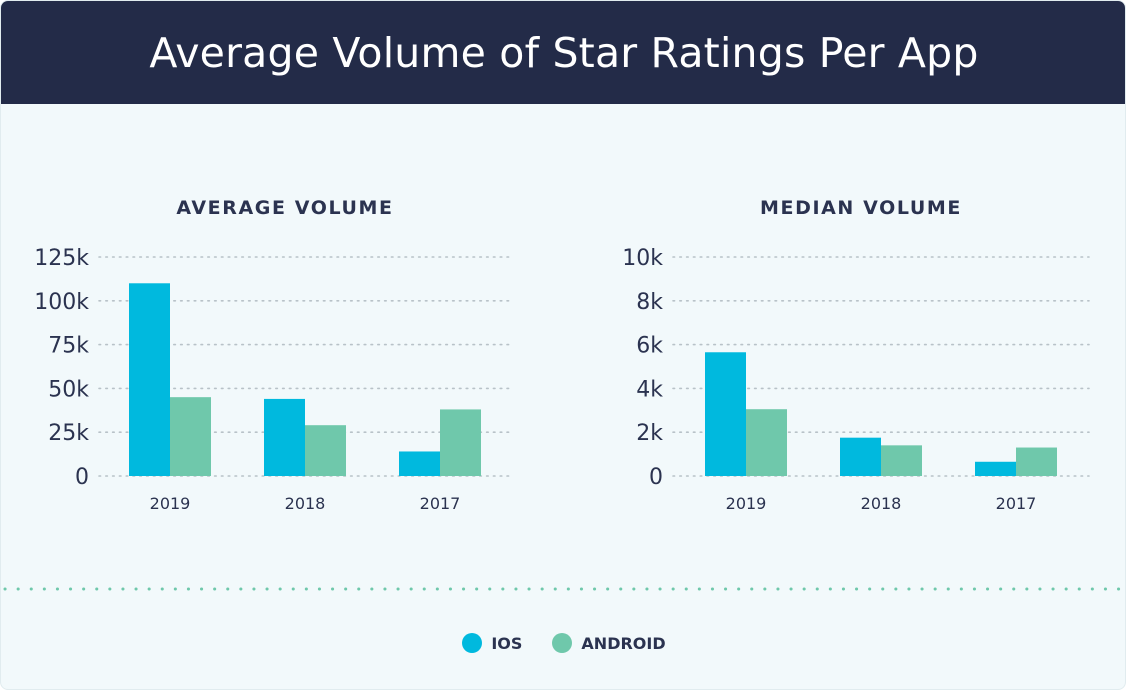  I want to click on bar-median-2019-android, so click(766, 442).